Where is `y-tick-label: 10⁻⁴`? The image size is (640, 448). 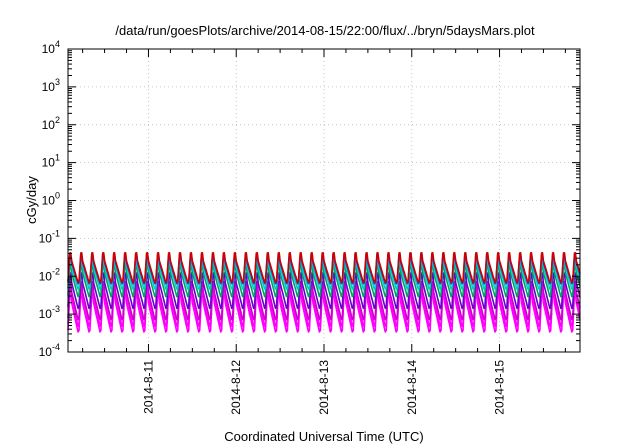 y-tick-label: 10⁻⁴ is located at coordinates (49, 350).